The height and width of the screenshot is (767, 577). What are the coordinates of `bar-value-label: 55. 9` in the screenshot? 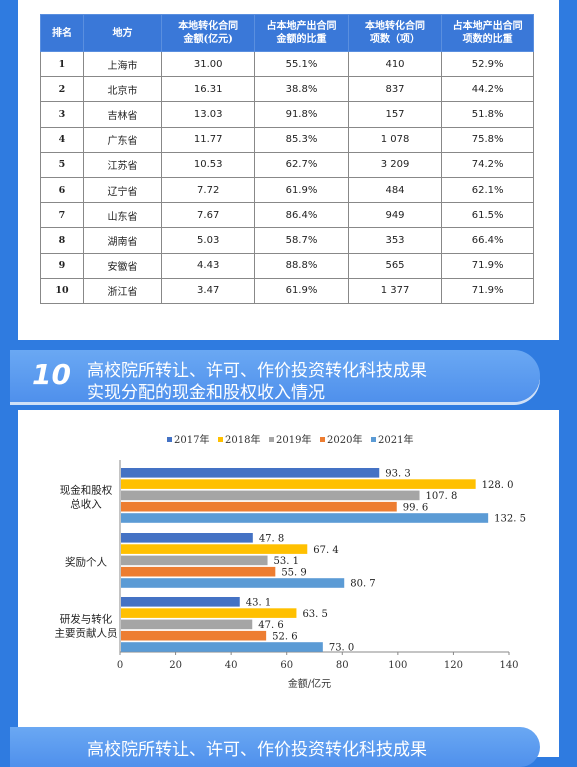 It's located at (293, 572).